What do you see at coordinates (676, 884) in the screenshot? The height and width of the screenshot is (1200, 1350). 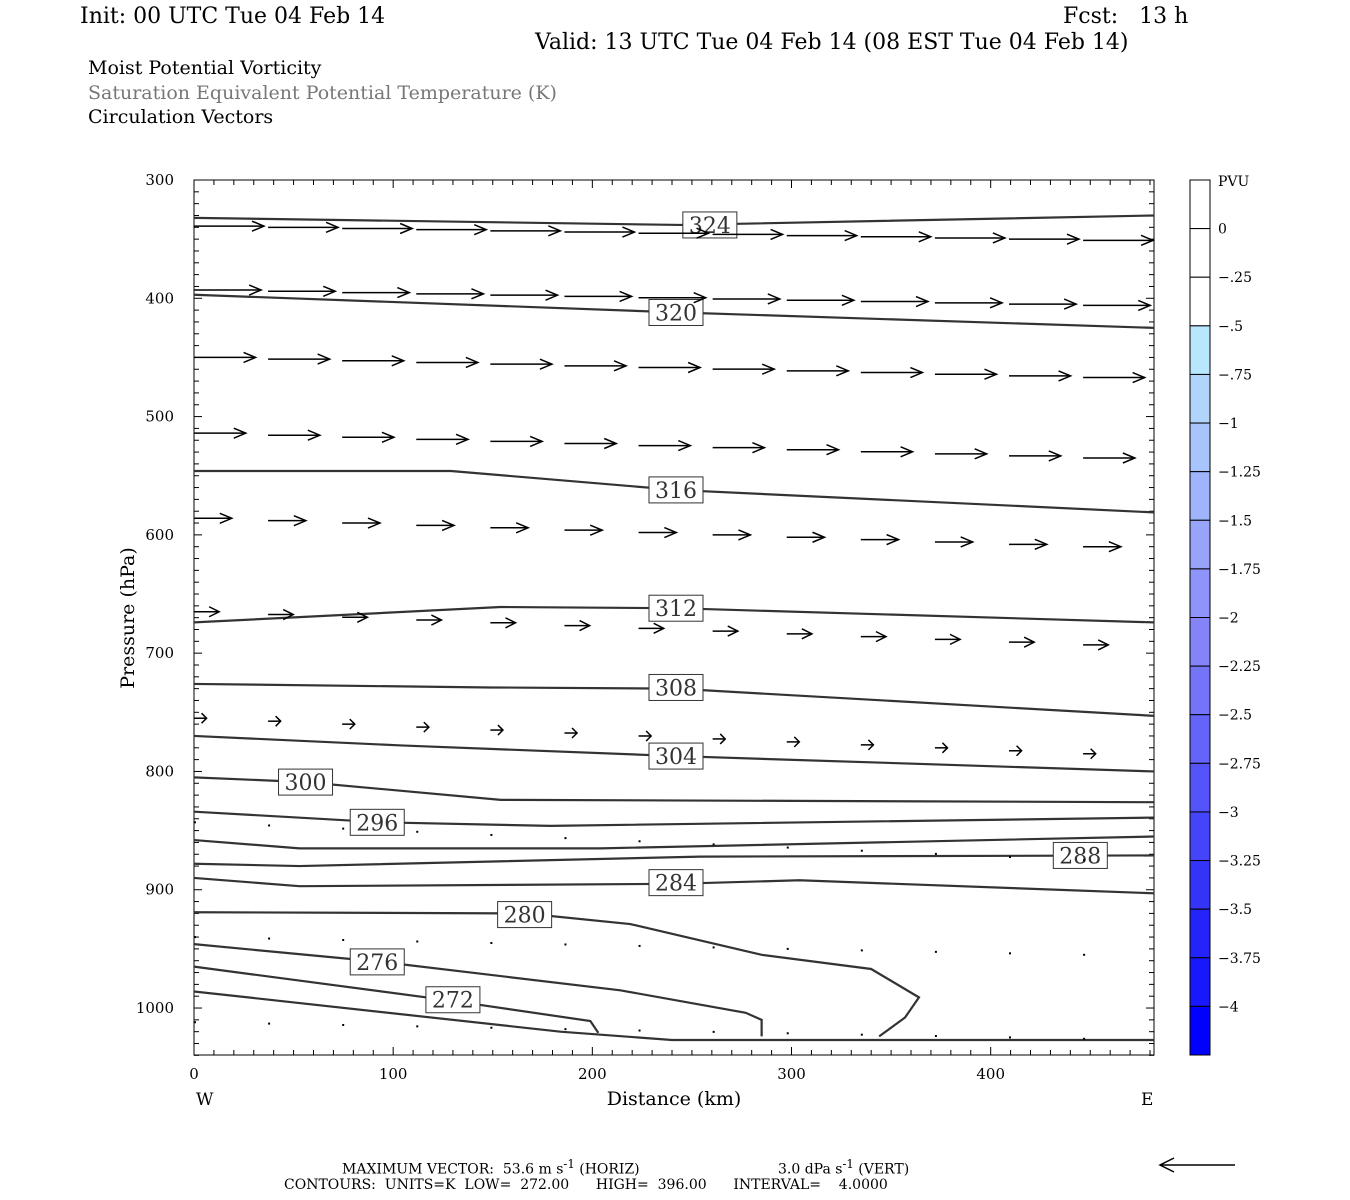 I see `contour-label: 284` at bounding box center [676, 884].